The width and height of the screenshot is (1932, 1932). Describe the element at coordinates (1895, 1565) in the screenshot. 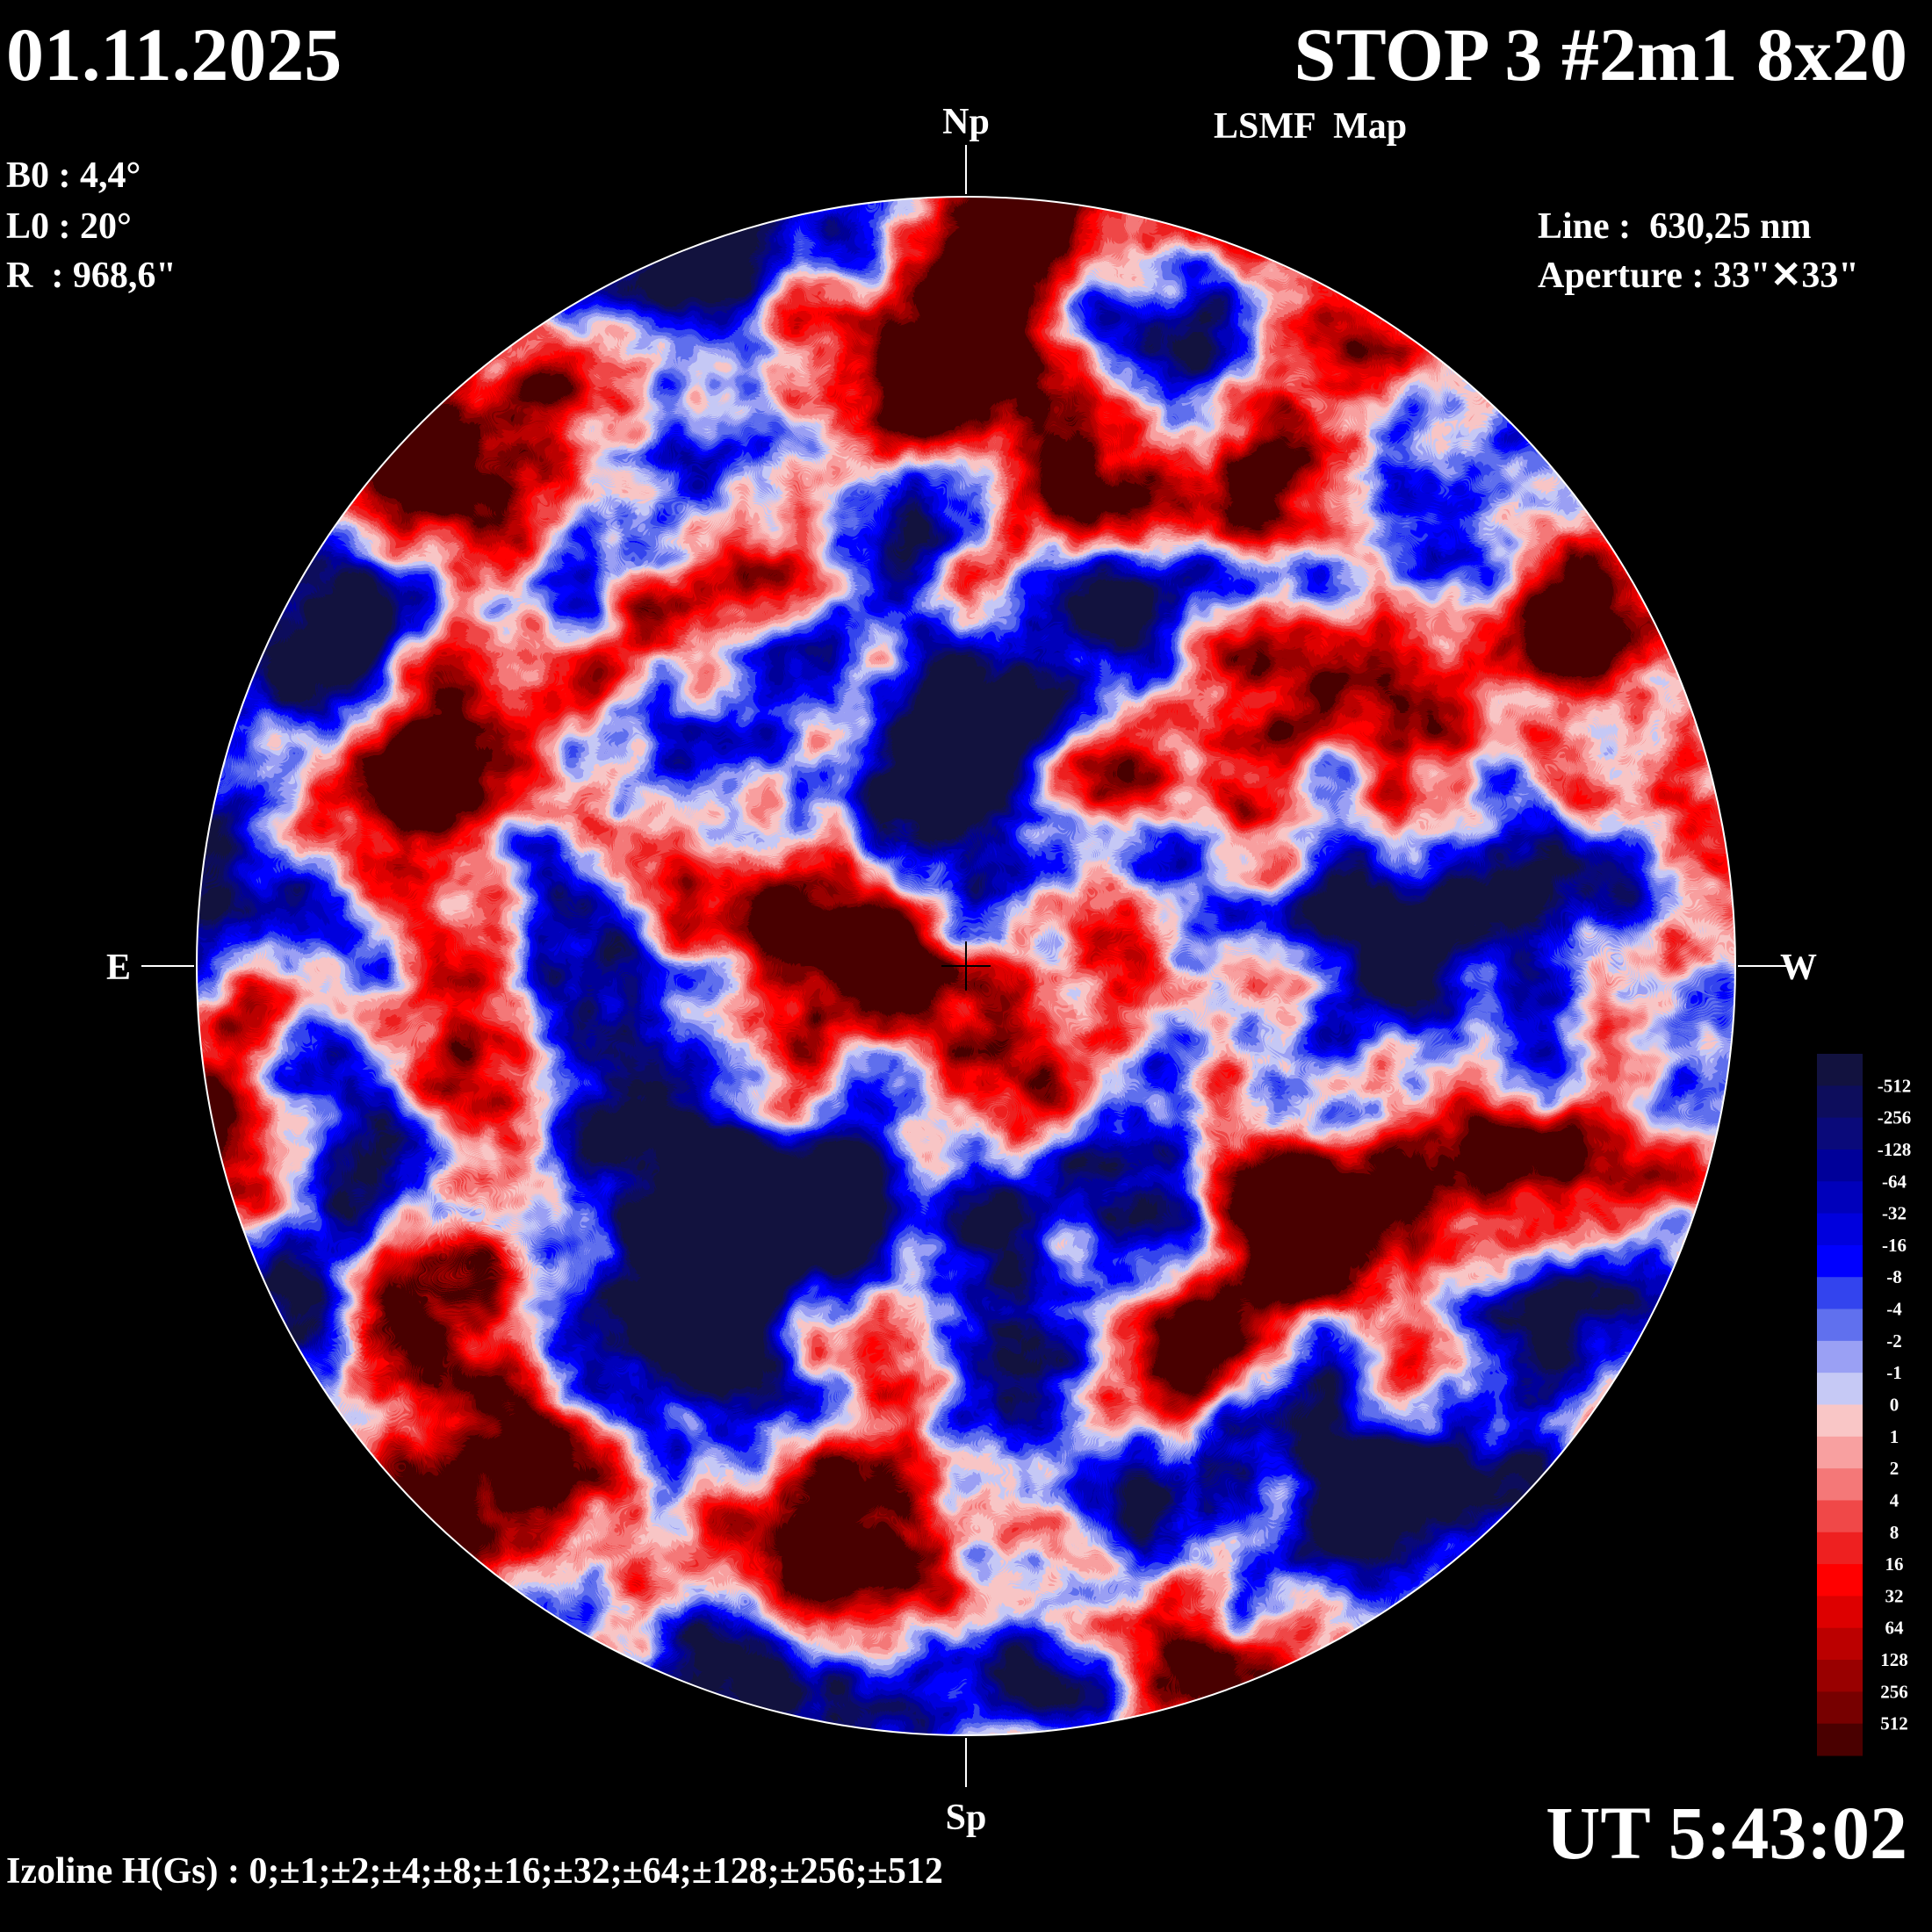

I see `colorbar-label: 16` at that location.